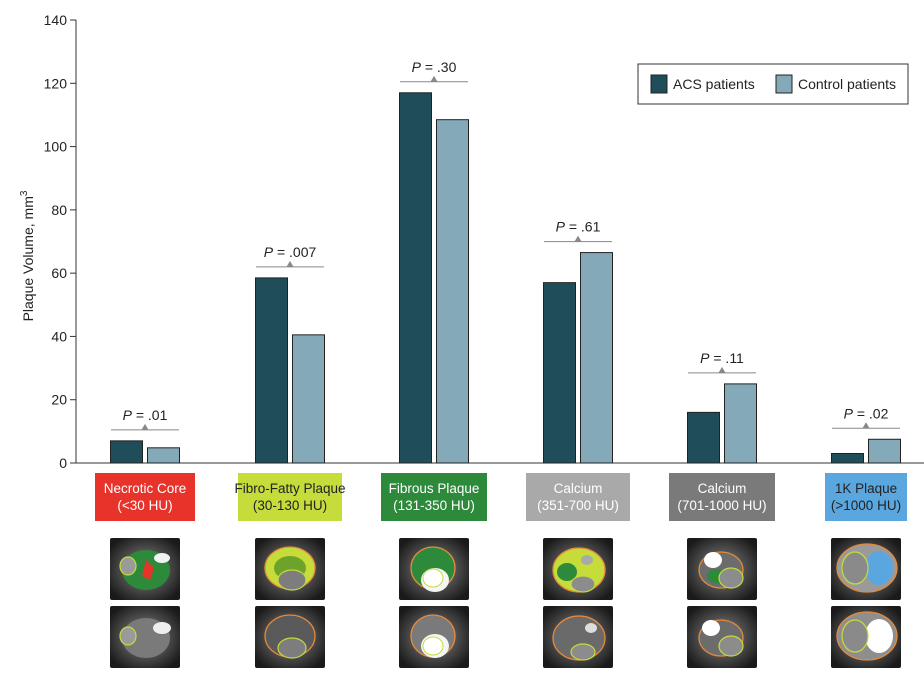 This screenshot has width=924, height=692. I want to click on thumbnail-1k-plaque-plain, so click(866, 637).